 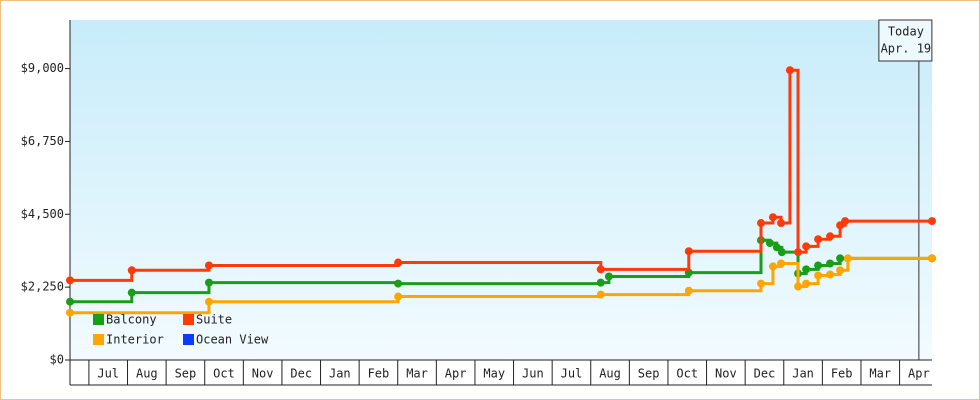 What do you see at coordinates (42, 68) in the screenshot?
I see `y-tick-label: $9,000` at bounding box center [42, 68].